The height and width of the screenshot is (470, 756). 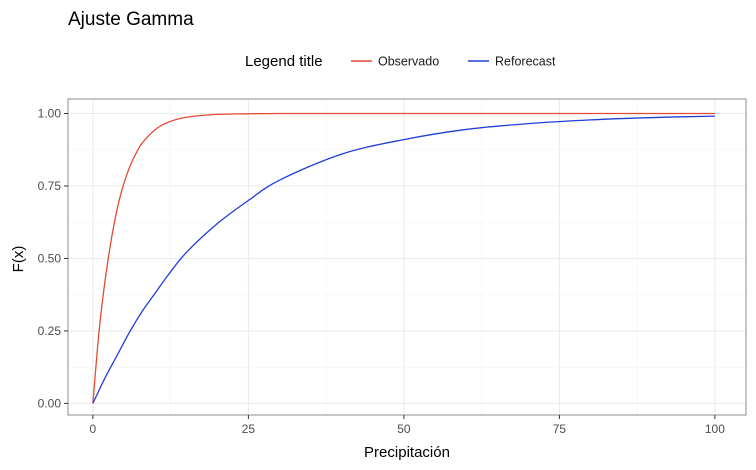 I want to click on x-tick-label: 25, so click(x=249, y=429).